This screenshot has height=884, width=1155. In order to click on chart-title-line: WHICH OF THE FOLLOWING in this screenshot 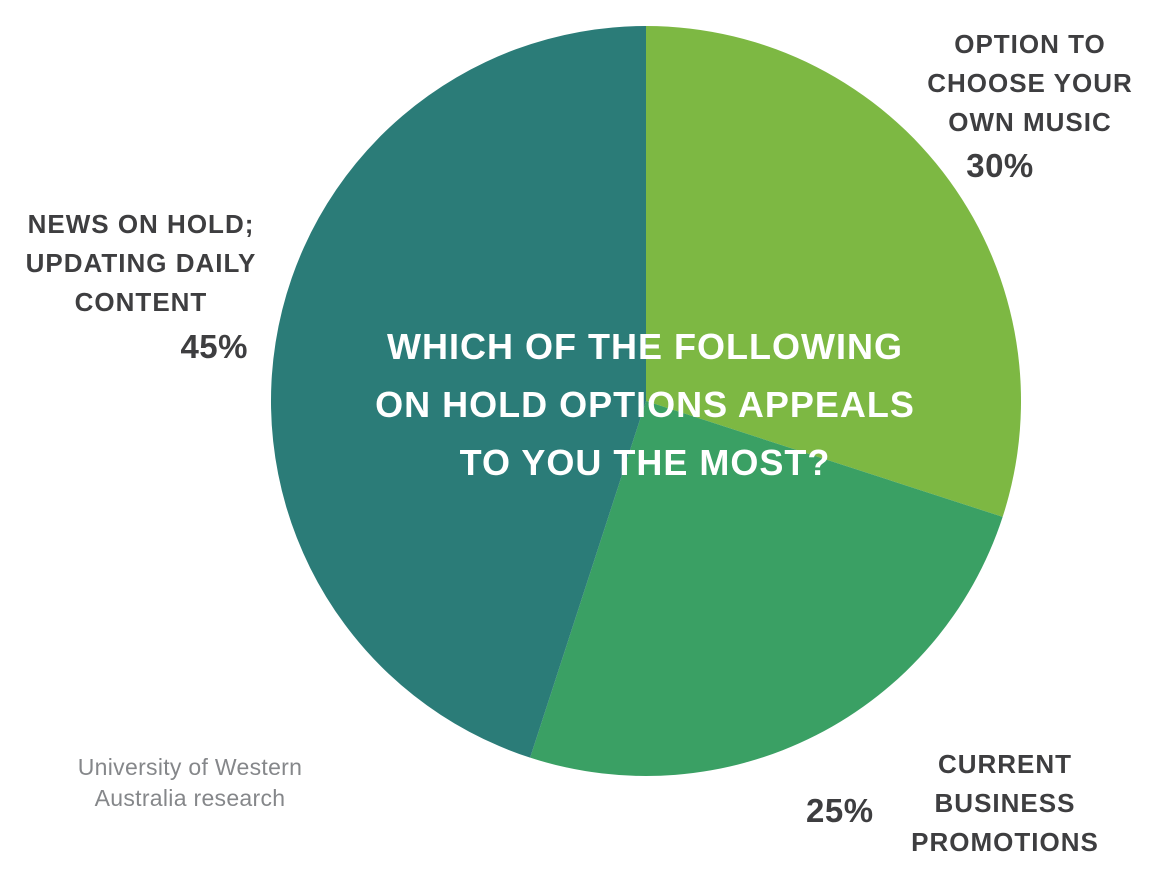, I will do `click(645, 346)`.